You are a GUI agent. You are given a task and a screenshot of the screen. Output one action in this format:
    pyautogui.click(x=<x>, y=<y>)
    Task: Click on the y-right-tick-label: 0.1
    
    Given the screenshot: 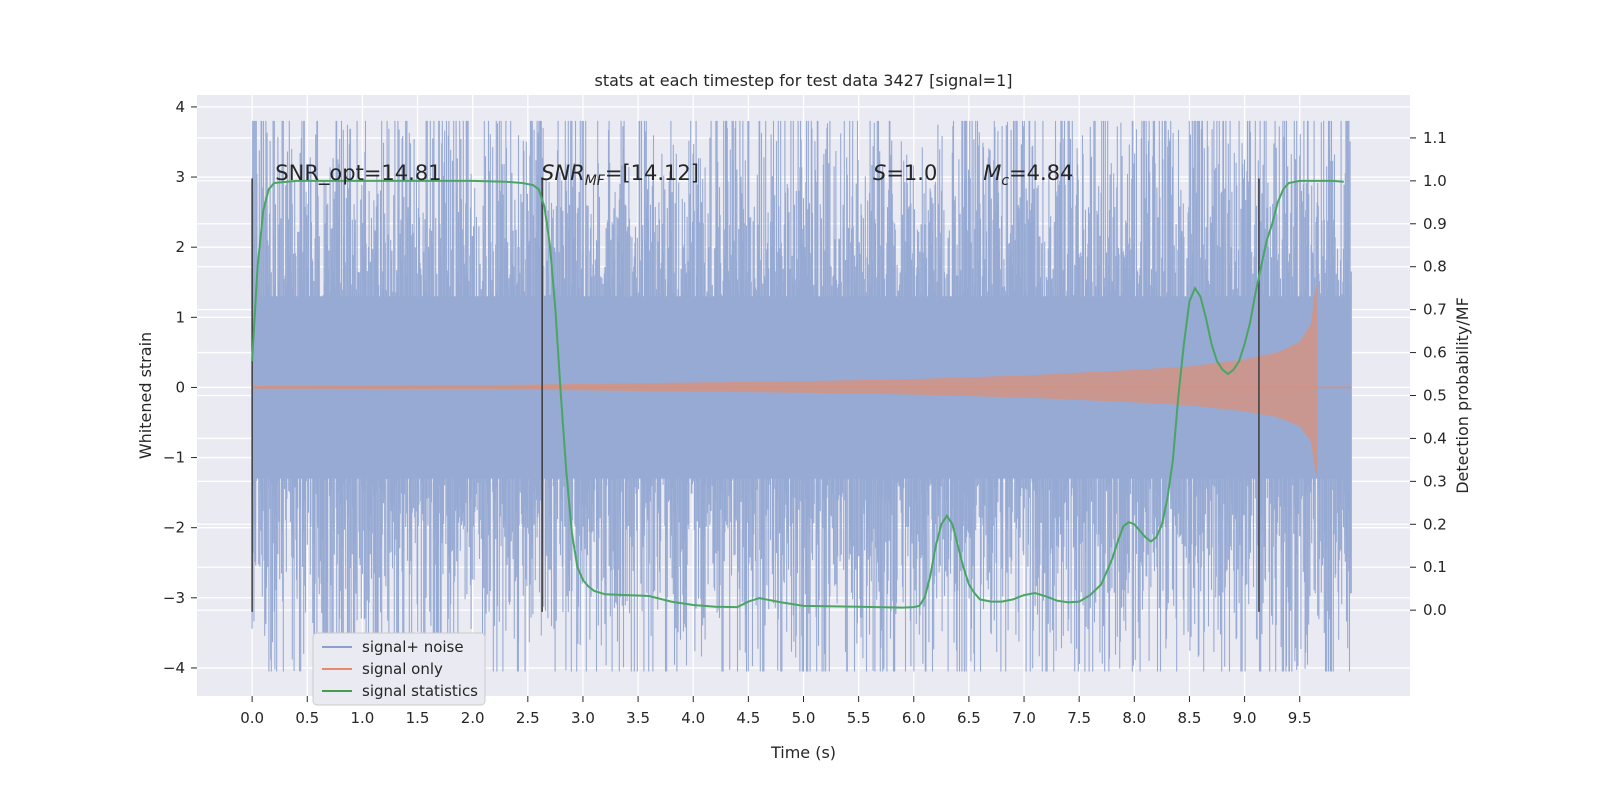 What is the action you would take?
    pyautogui.click(x=1435, y=567)
    